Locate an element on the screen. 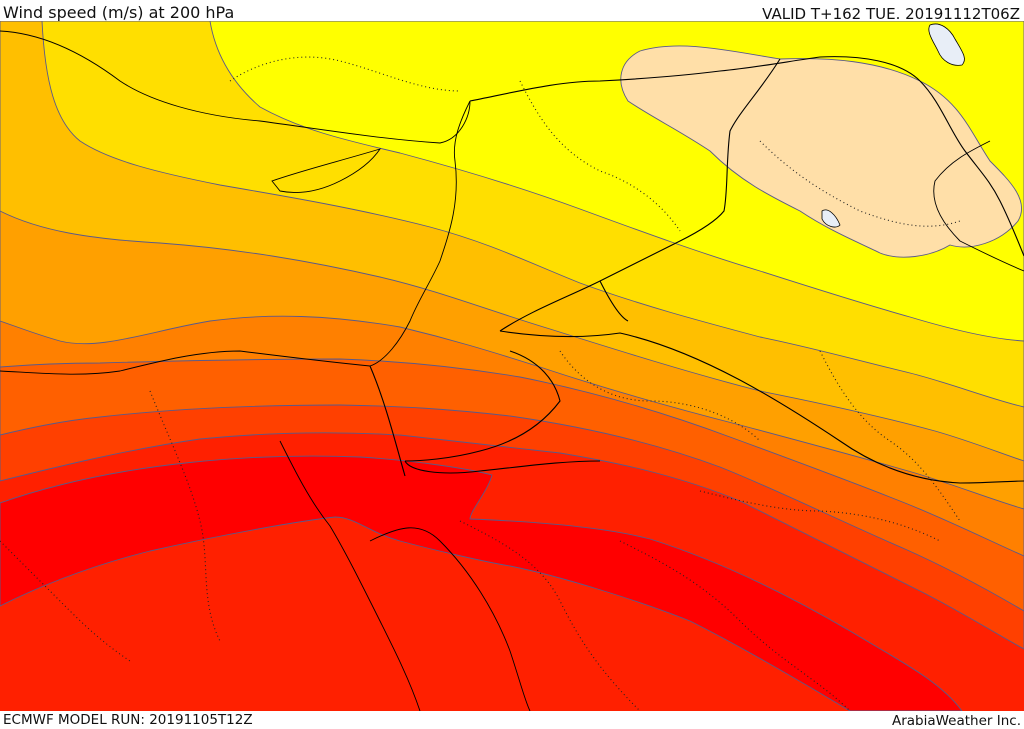  border-gulf-aqaba is located at coordinates (502, 467).